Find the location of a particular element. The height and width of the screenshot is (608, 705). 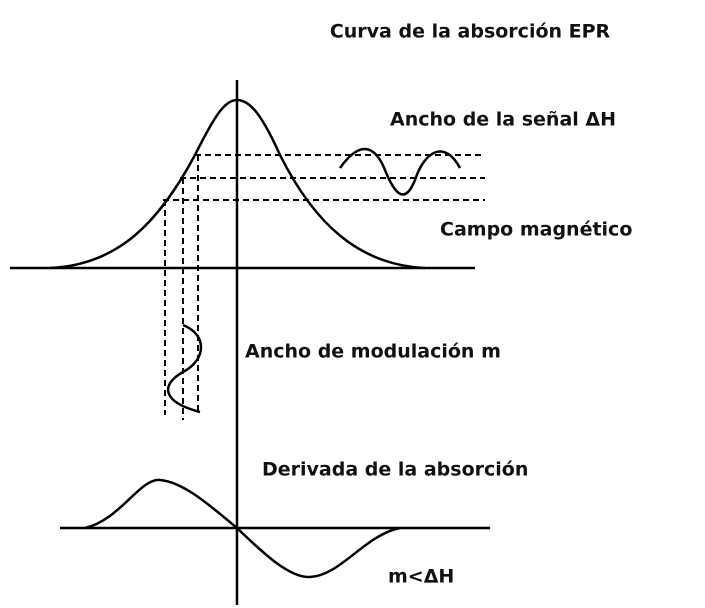

label: Campo magnético is located at coordinates (536, 230).